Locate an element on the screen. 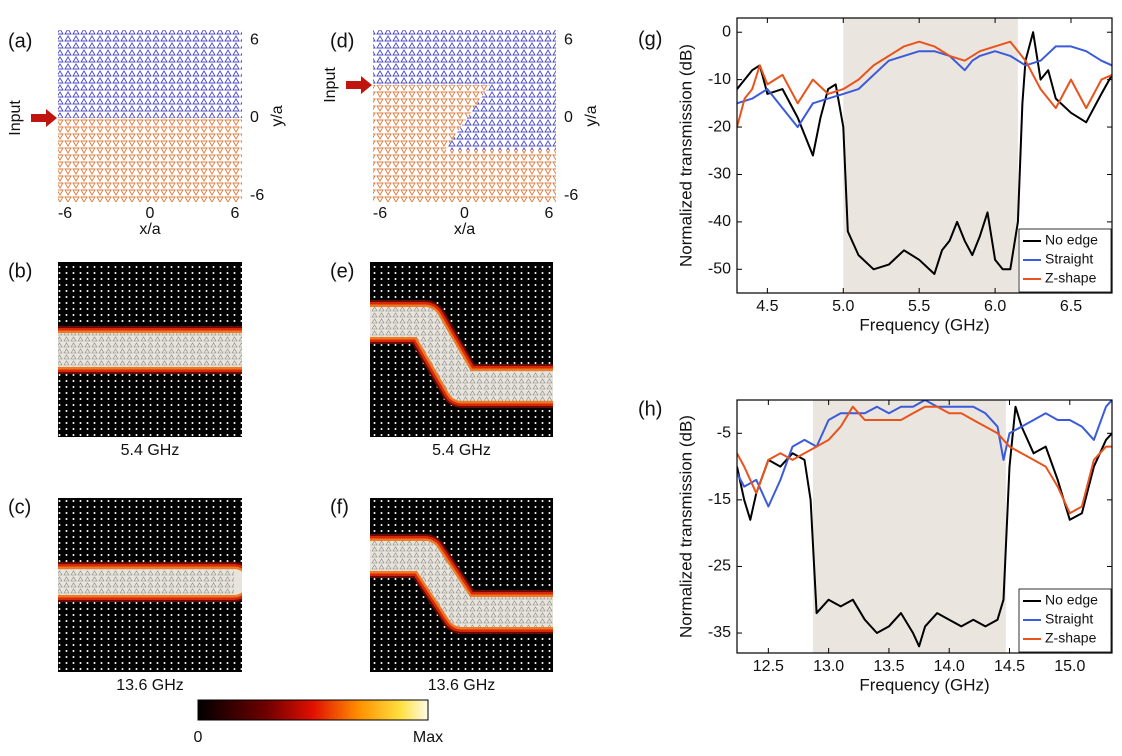 Image resolution: width=1122 pixels, height=756 pixels. panel-label: (d) is located at coordinates (342, 41).